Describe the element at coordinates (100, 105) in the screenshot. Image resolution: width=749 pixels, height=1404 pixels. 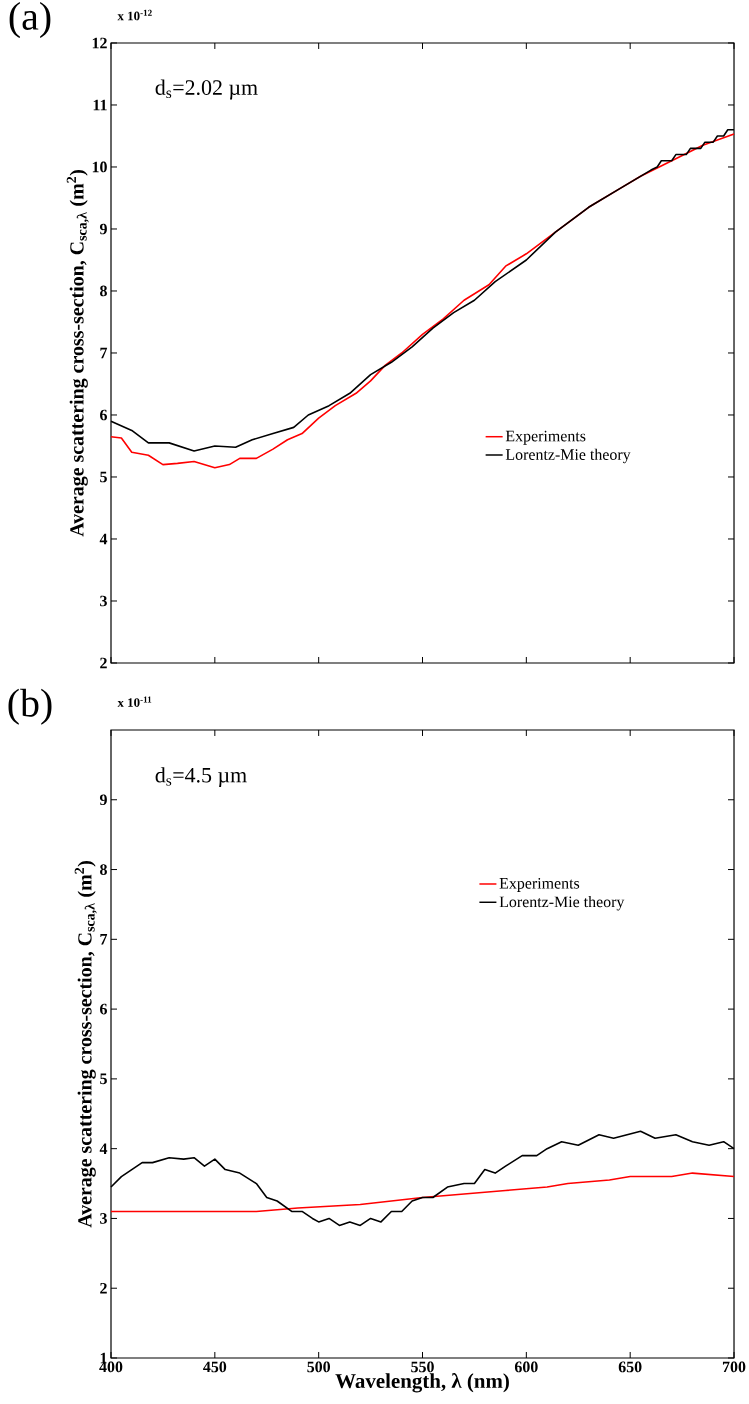
I see `y-tick-label: 11` at that location.